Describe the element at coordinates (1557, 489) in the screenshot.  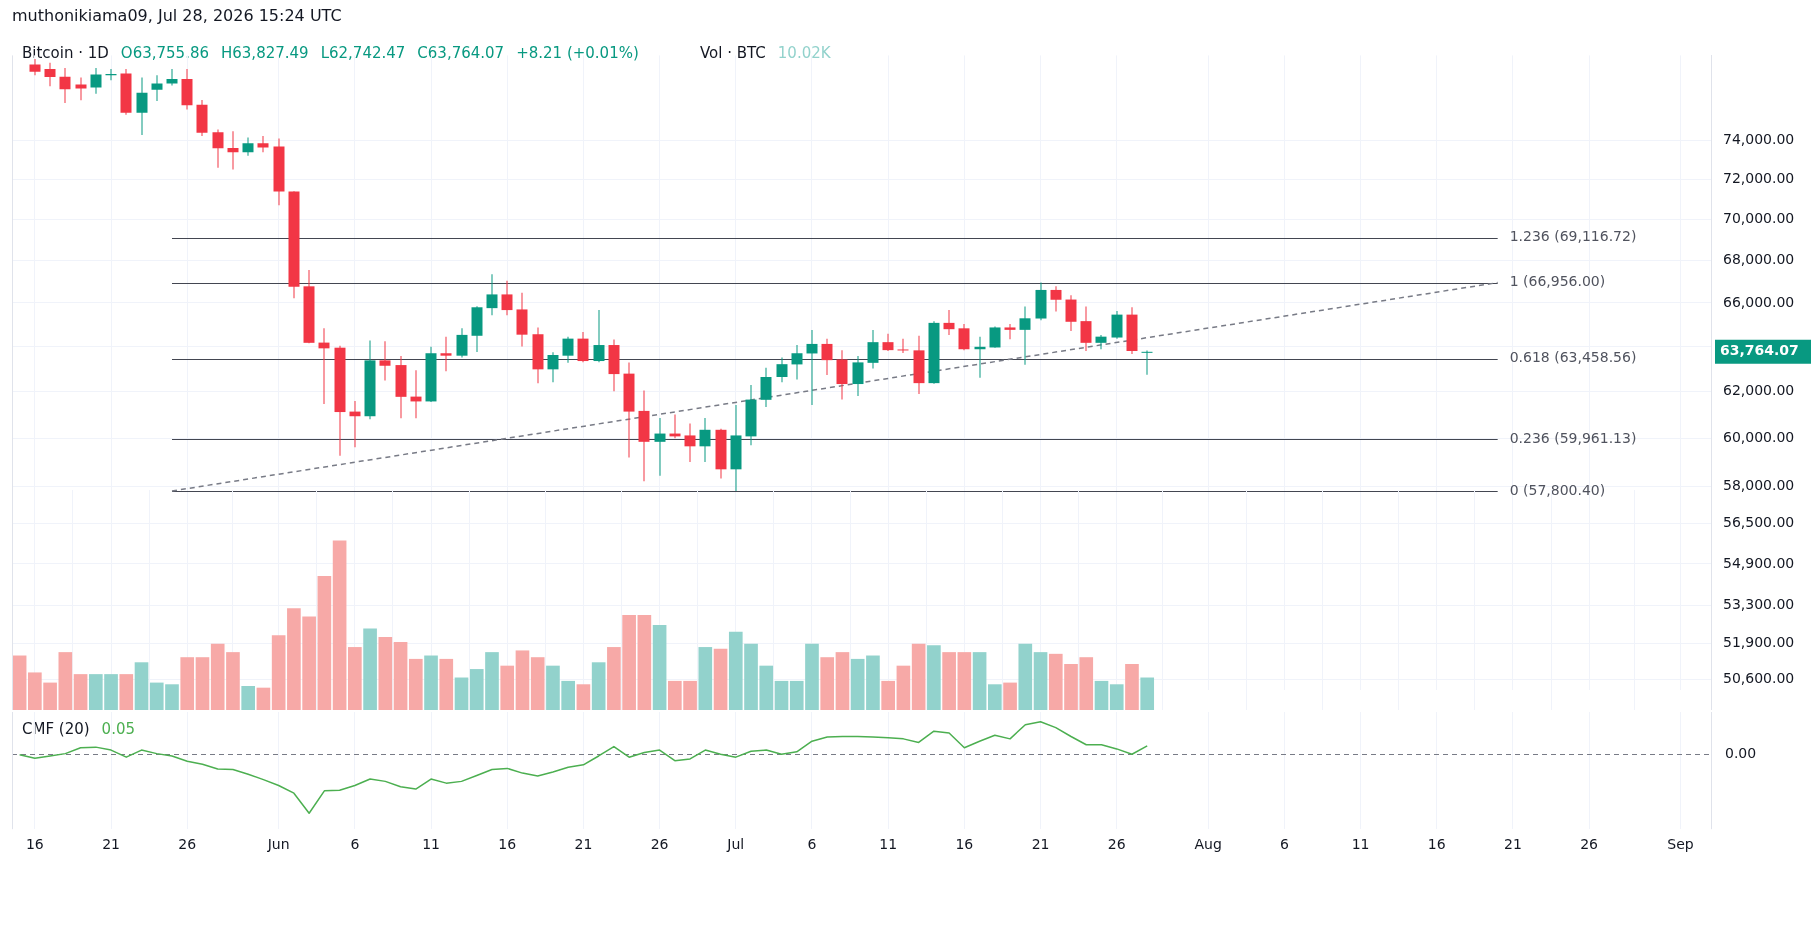
I see `ref-line-label: 0 (57,800.40)` at that location.